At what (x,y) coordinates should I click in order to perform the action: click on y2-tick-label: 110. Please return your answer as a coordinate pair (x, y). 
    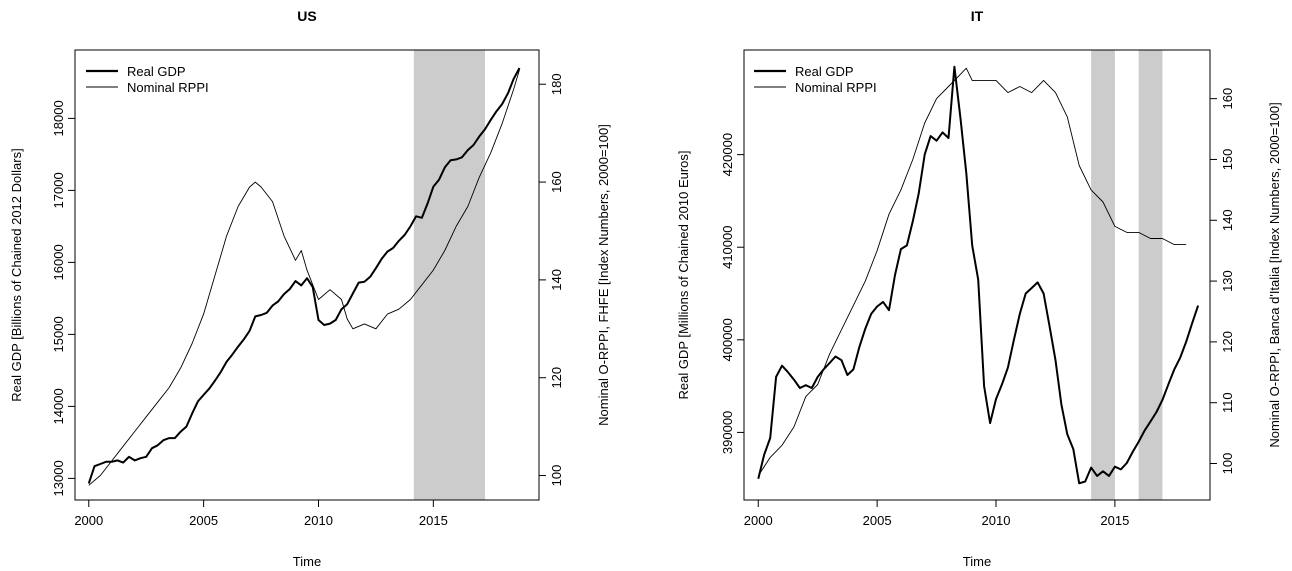
    Looking at the image, I should click on (1227, 402).